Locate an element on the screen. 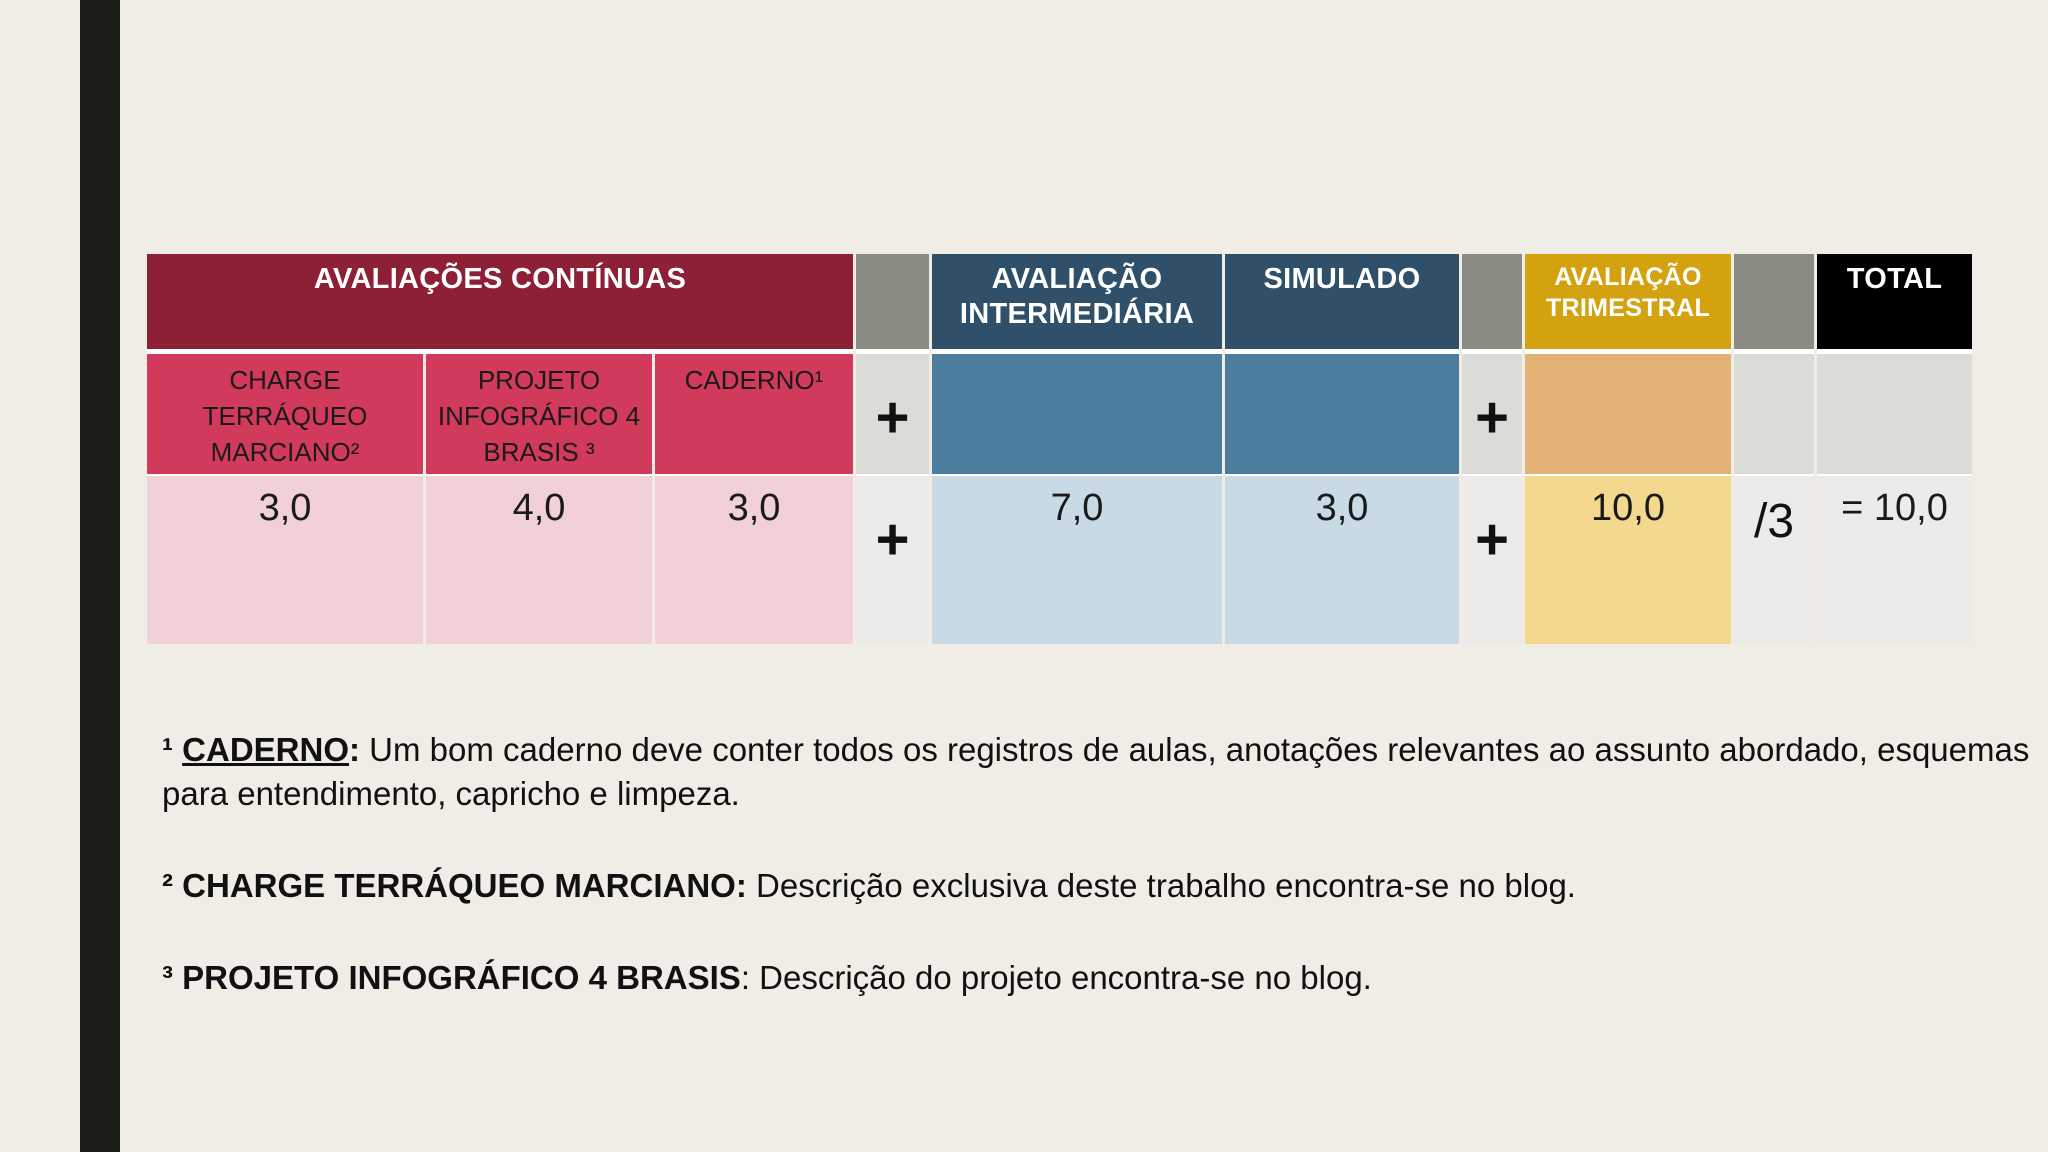 This screenshot has height=1152, width=2048. subheader-divide is located at coordinates (1774, 415).